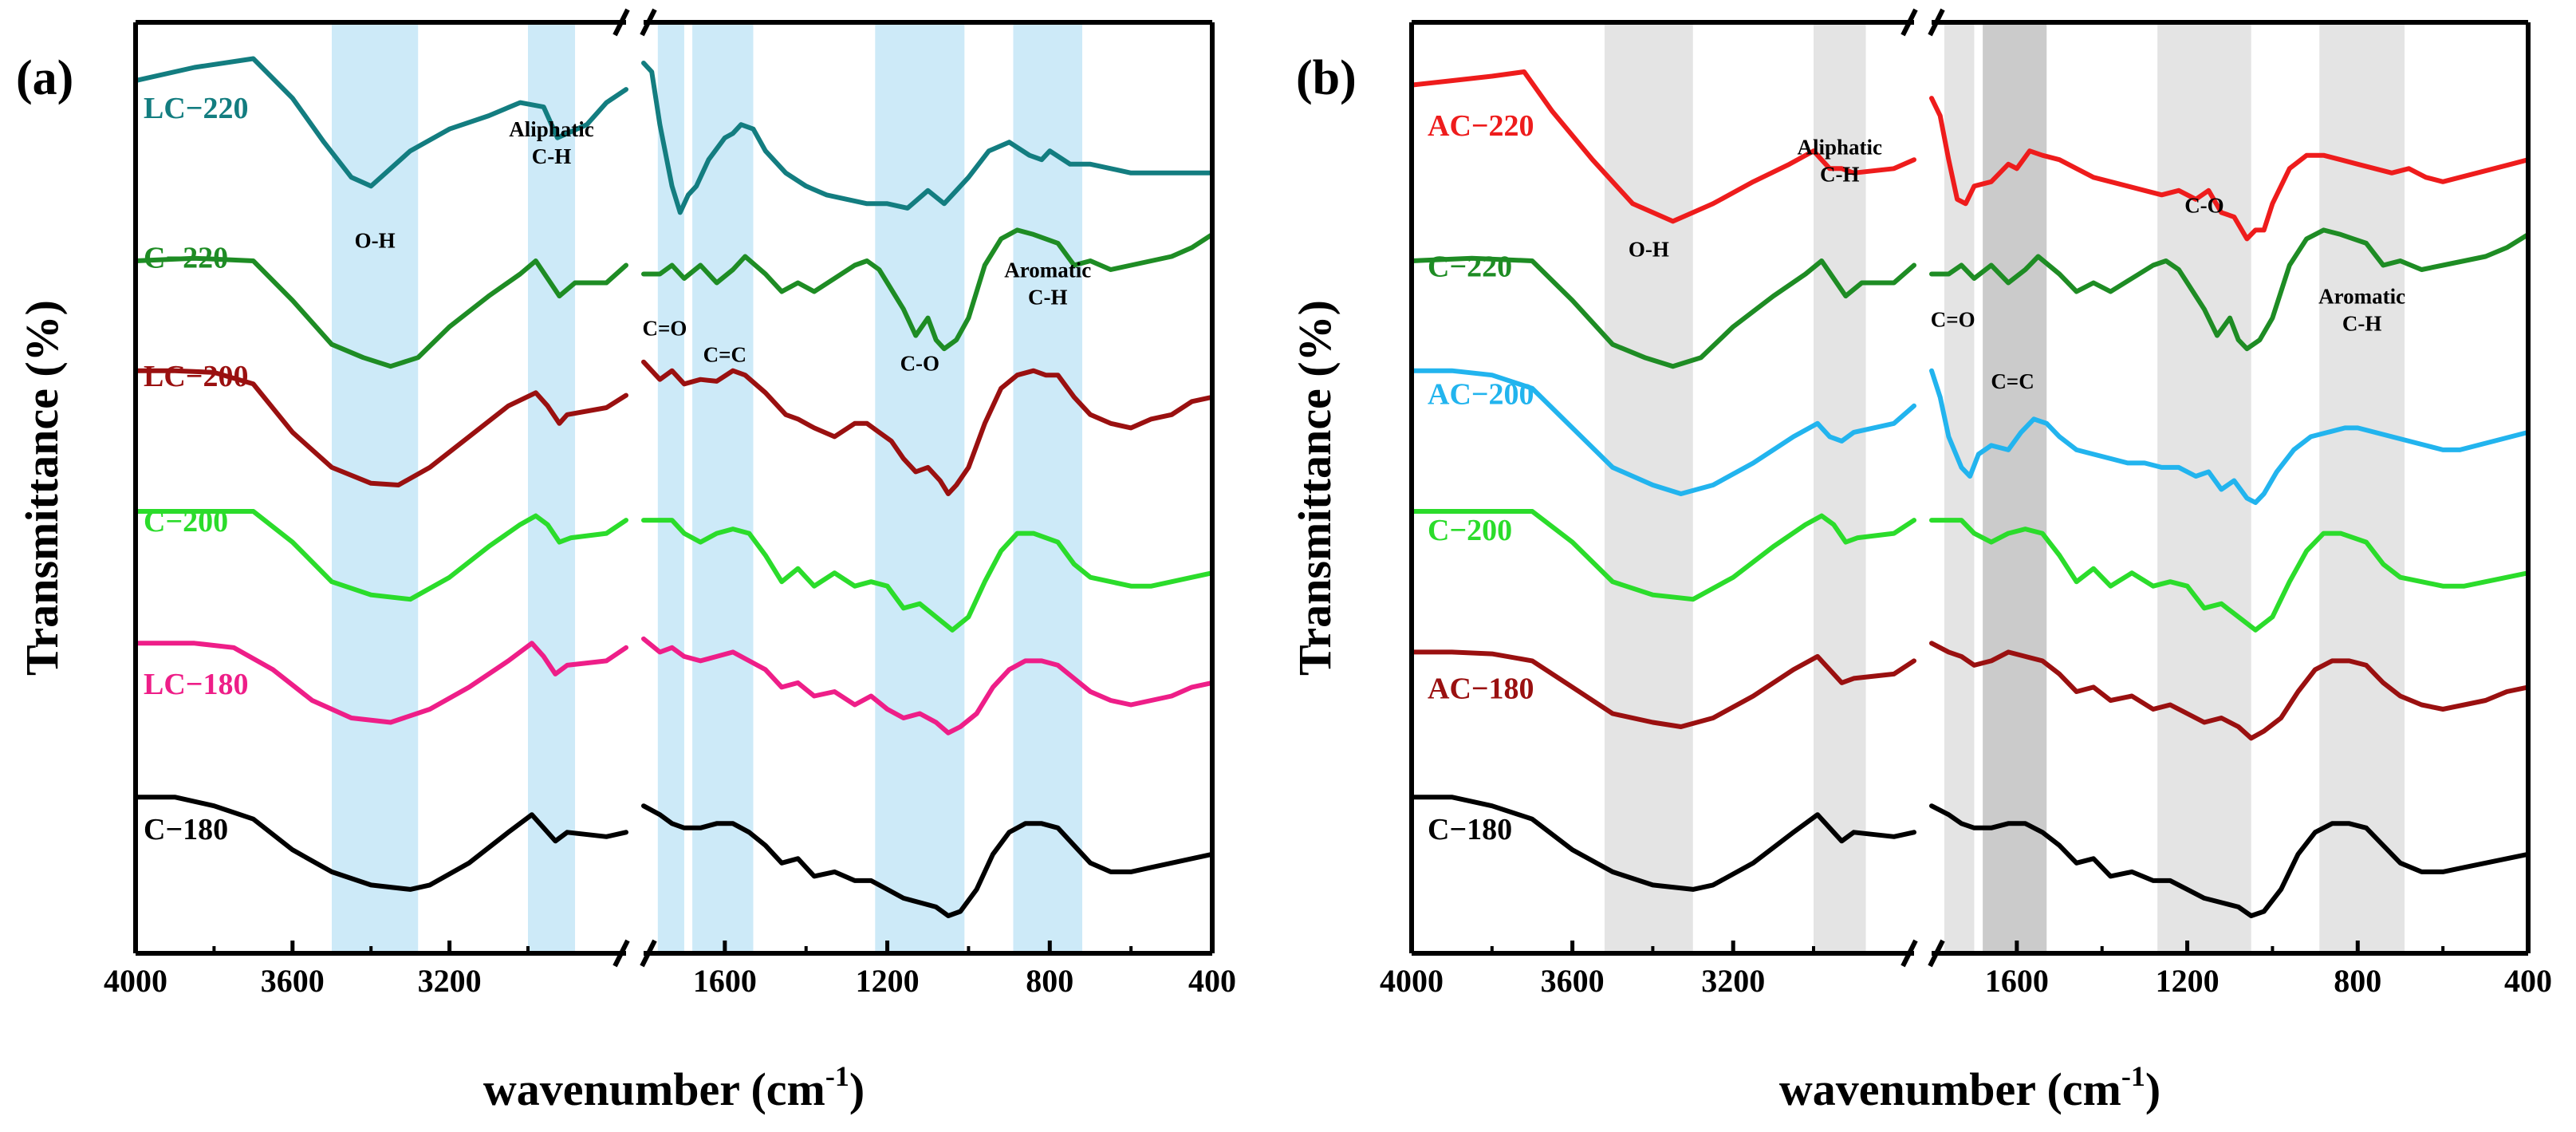 The image size is (2576, 1132). I want to click on series-line-1-3-seg1, so click(2230, 575).